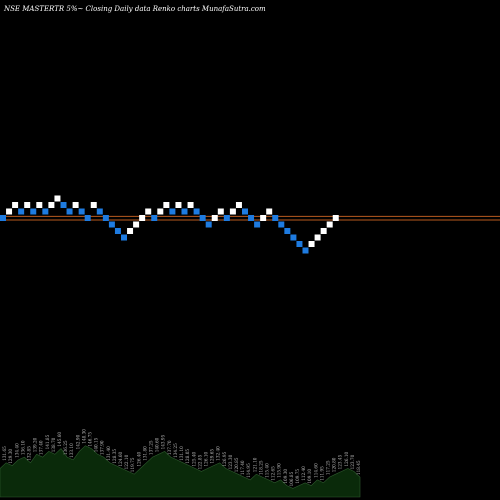 This screenshot has height=500, width=500. What do you see at coordinates (181, 453) in the screenshot?
I see `volume-label-30: 131.10` at bounding box center [181, 453].